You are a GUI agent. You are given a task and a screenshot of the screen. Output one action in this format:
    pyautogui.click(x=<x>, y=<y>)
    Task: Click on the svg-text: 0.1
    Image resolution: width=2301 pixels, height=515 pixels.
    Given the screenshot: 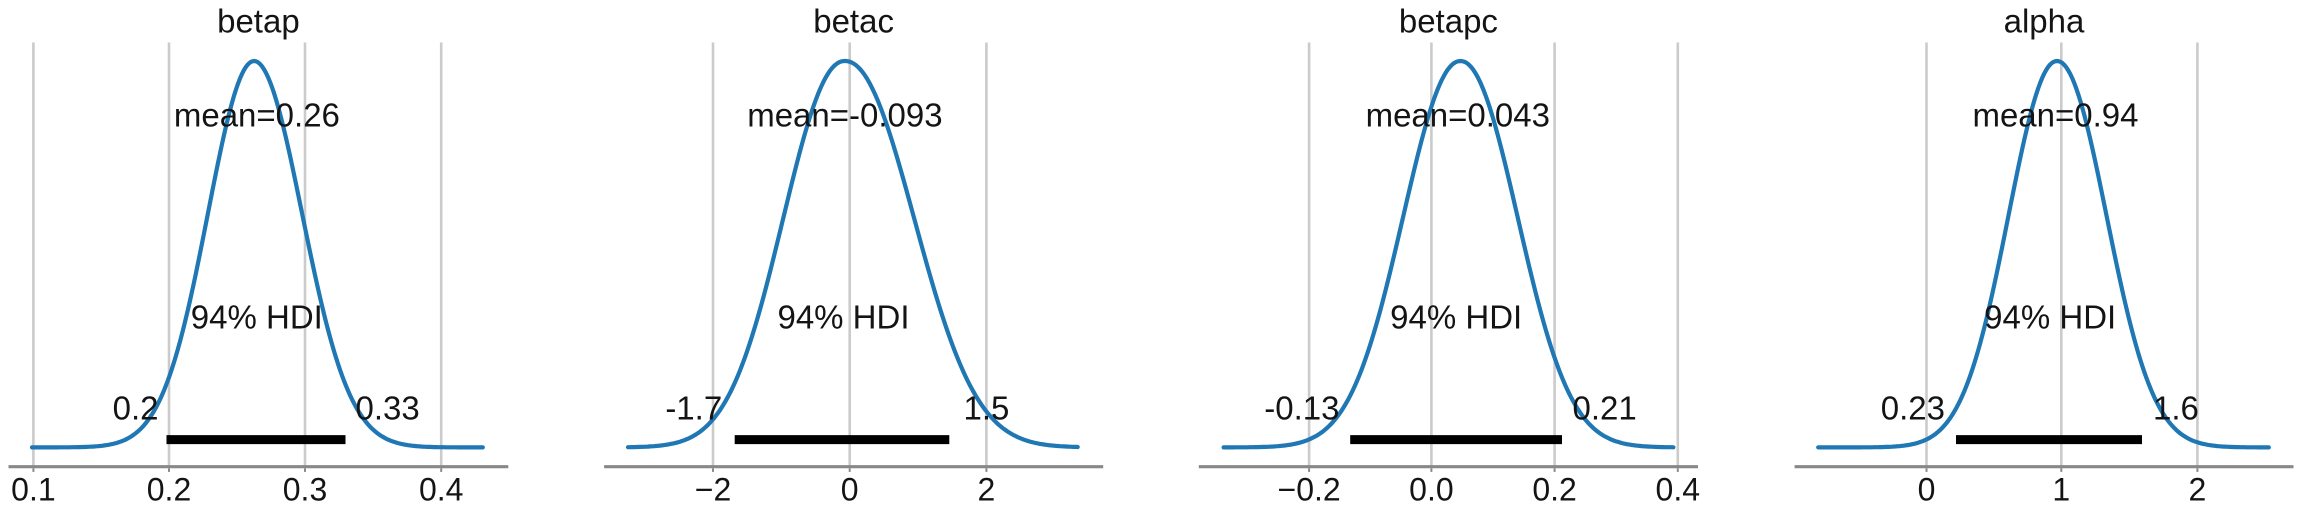 What is the action you would take?
    pyautogui.click(x=33, y=489)
    